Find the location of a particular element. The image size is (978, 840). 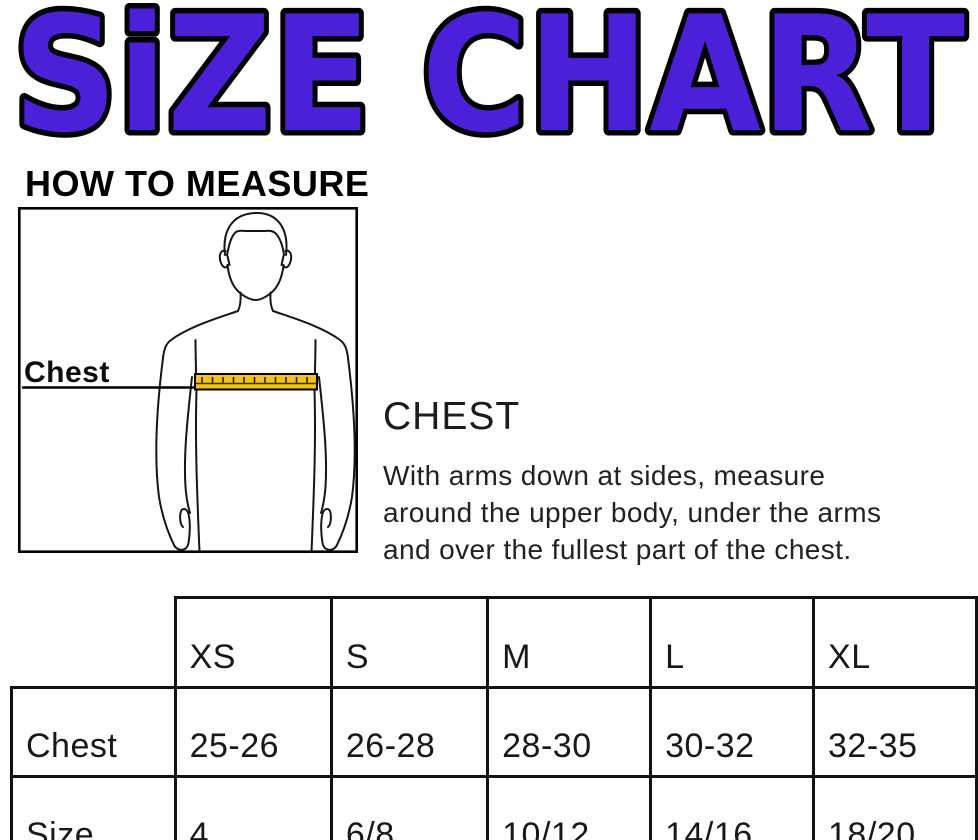

cell-chest-l: 30-32 is located at coordinates (732, 732).